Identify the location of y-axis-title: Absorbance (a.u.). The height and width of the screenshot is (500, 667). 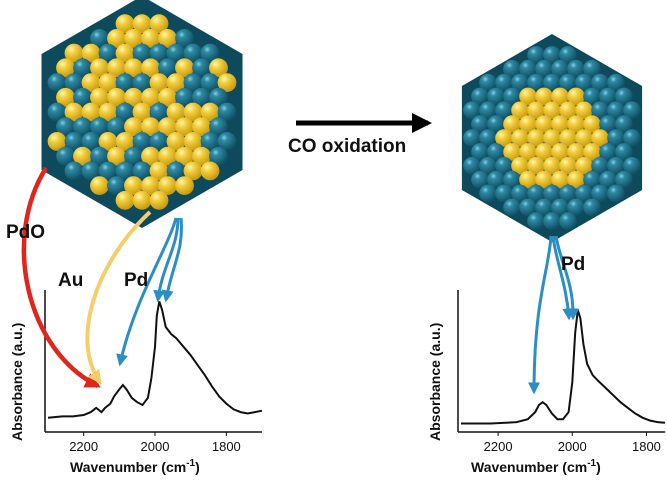
(17, 382).